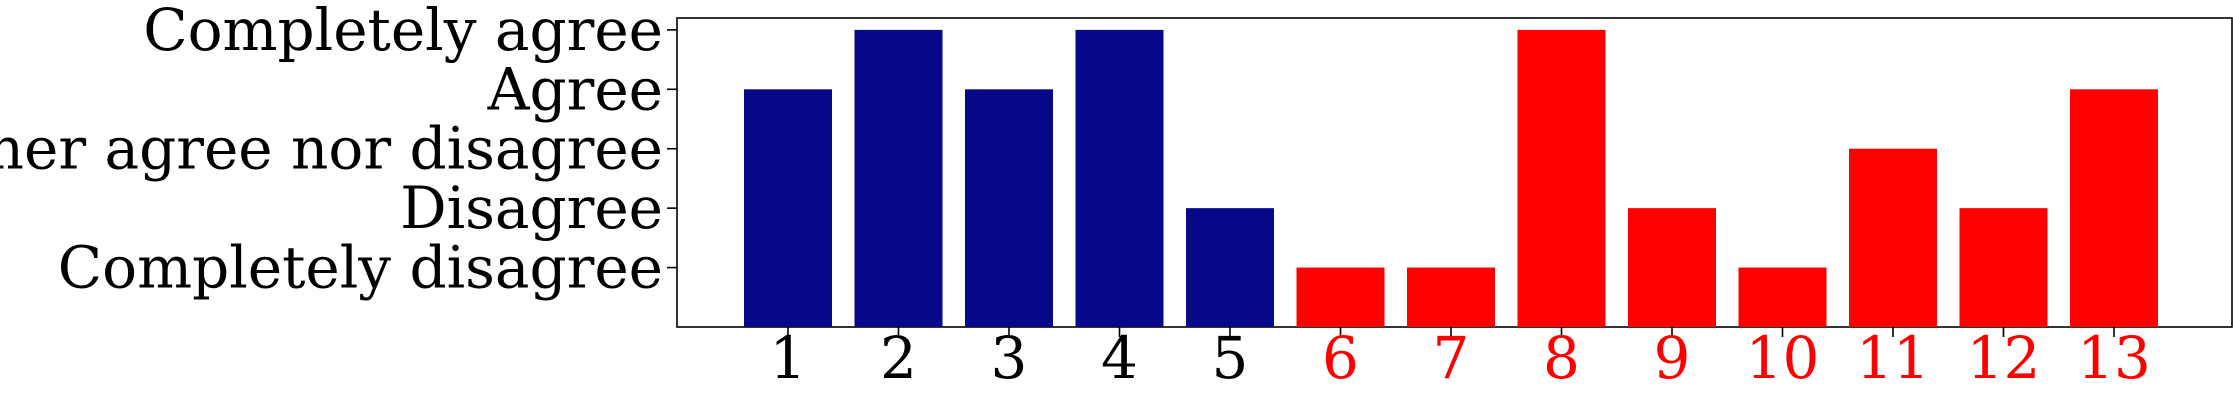 The image size is (2233, 400). Describe the element at coordinates (1230, 358) in the screenshot. I see `x-tick-label: 5` at that location.